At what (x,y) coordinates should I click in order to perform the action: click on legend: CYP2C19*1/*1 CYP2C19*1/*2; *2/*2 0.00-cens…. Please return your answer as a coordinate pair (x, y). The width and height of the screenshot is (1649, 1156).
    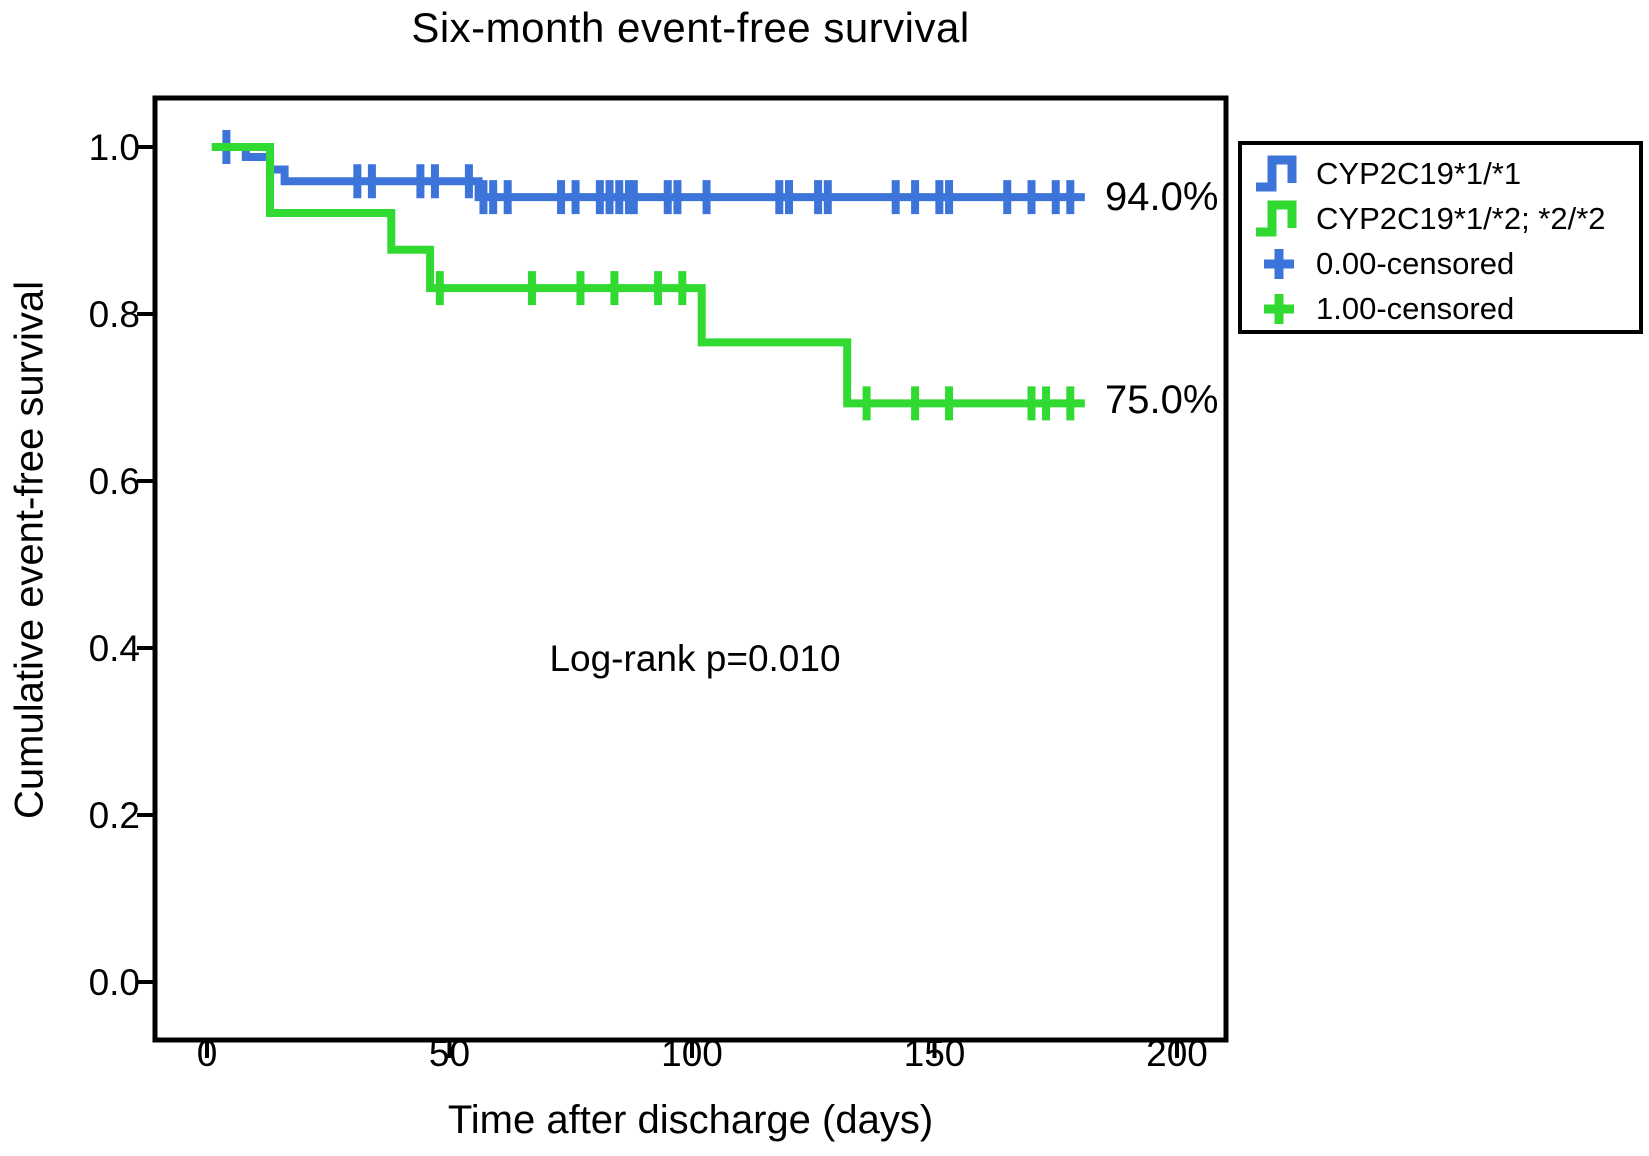
    Looking at the image, I should click on (1440, 237).